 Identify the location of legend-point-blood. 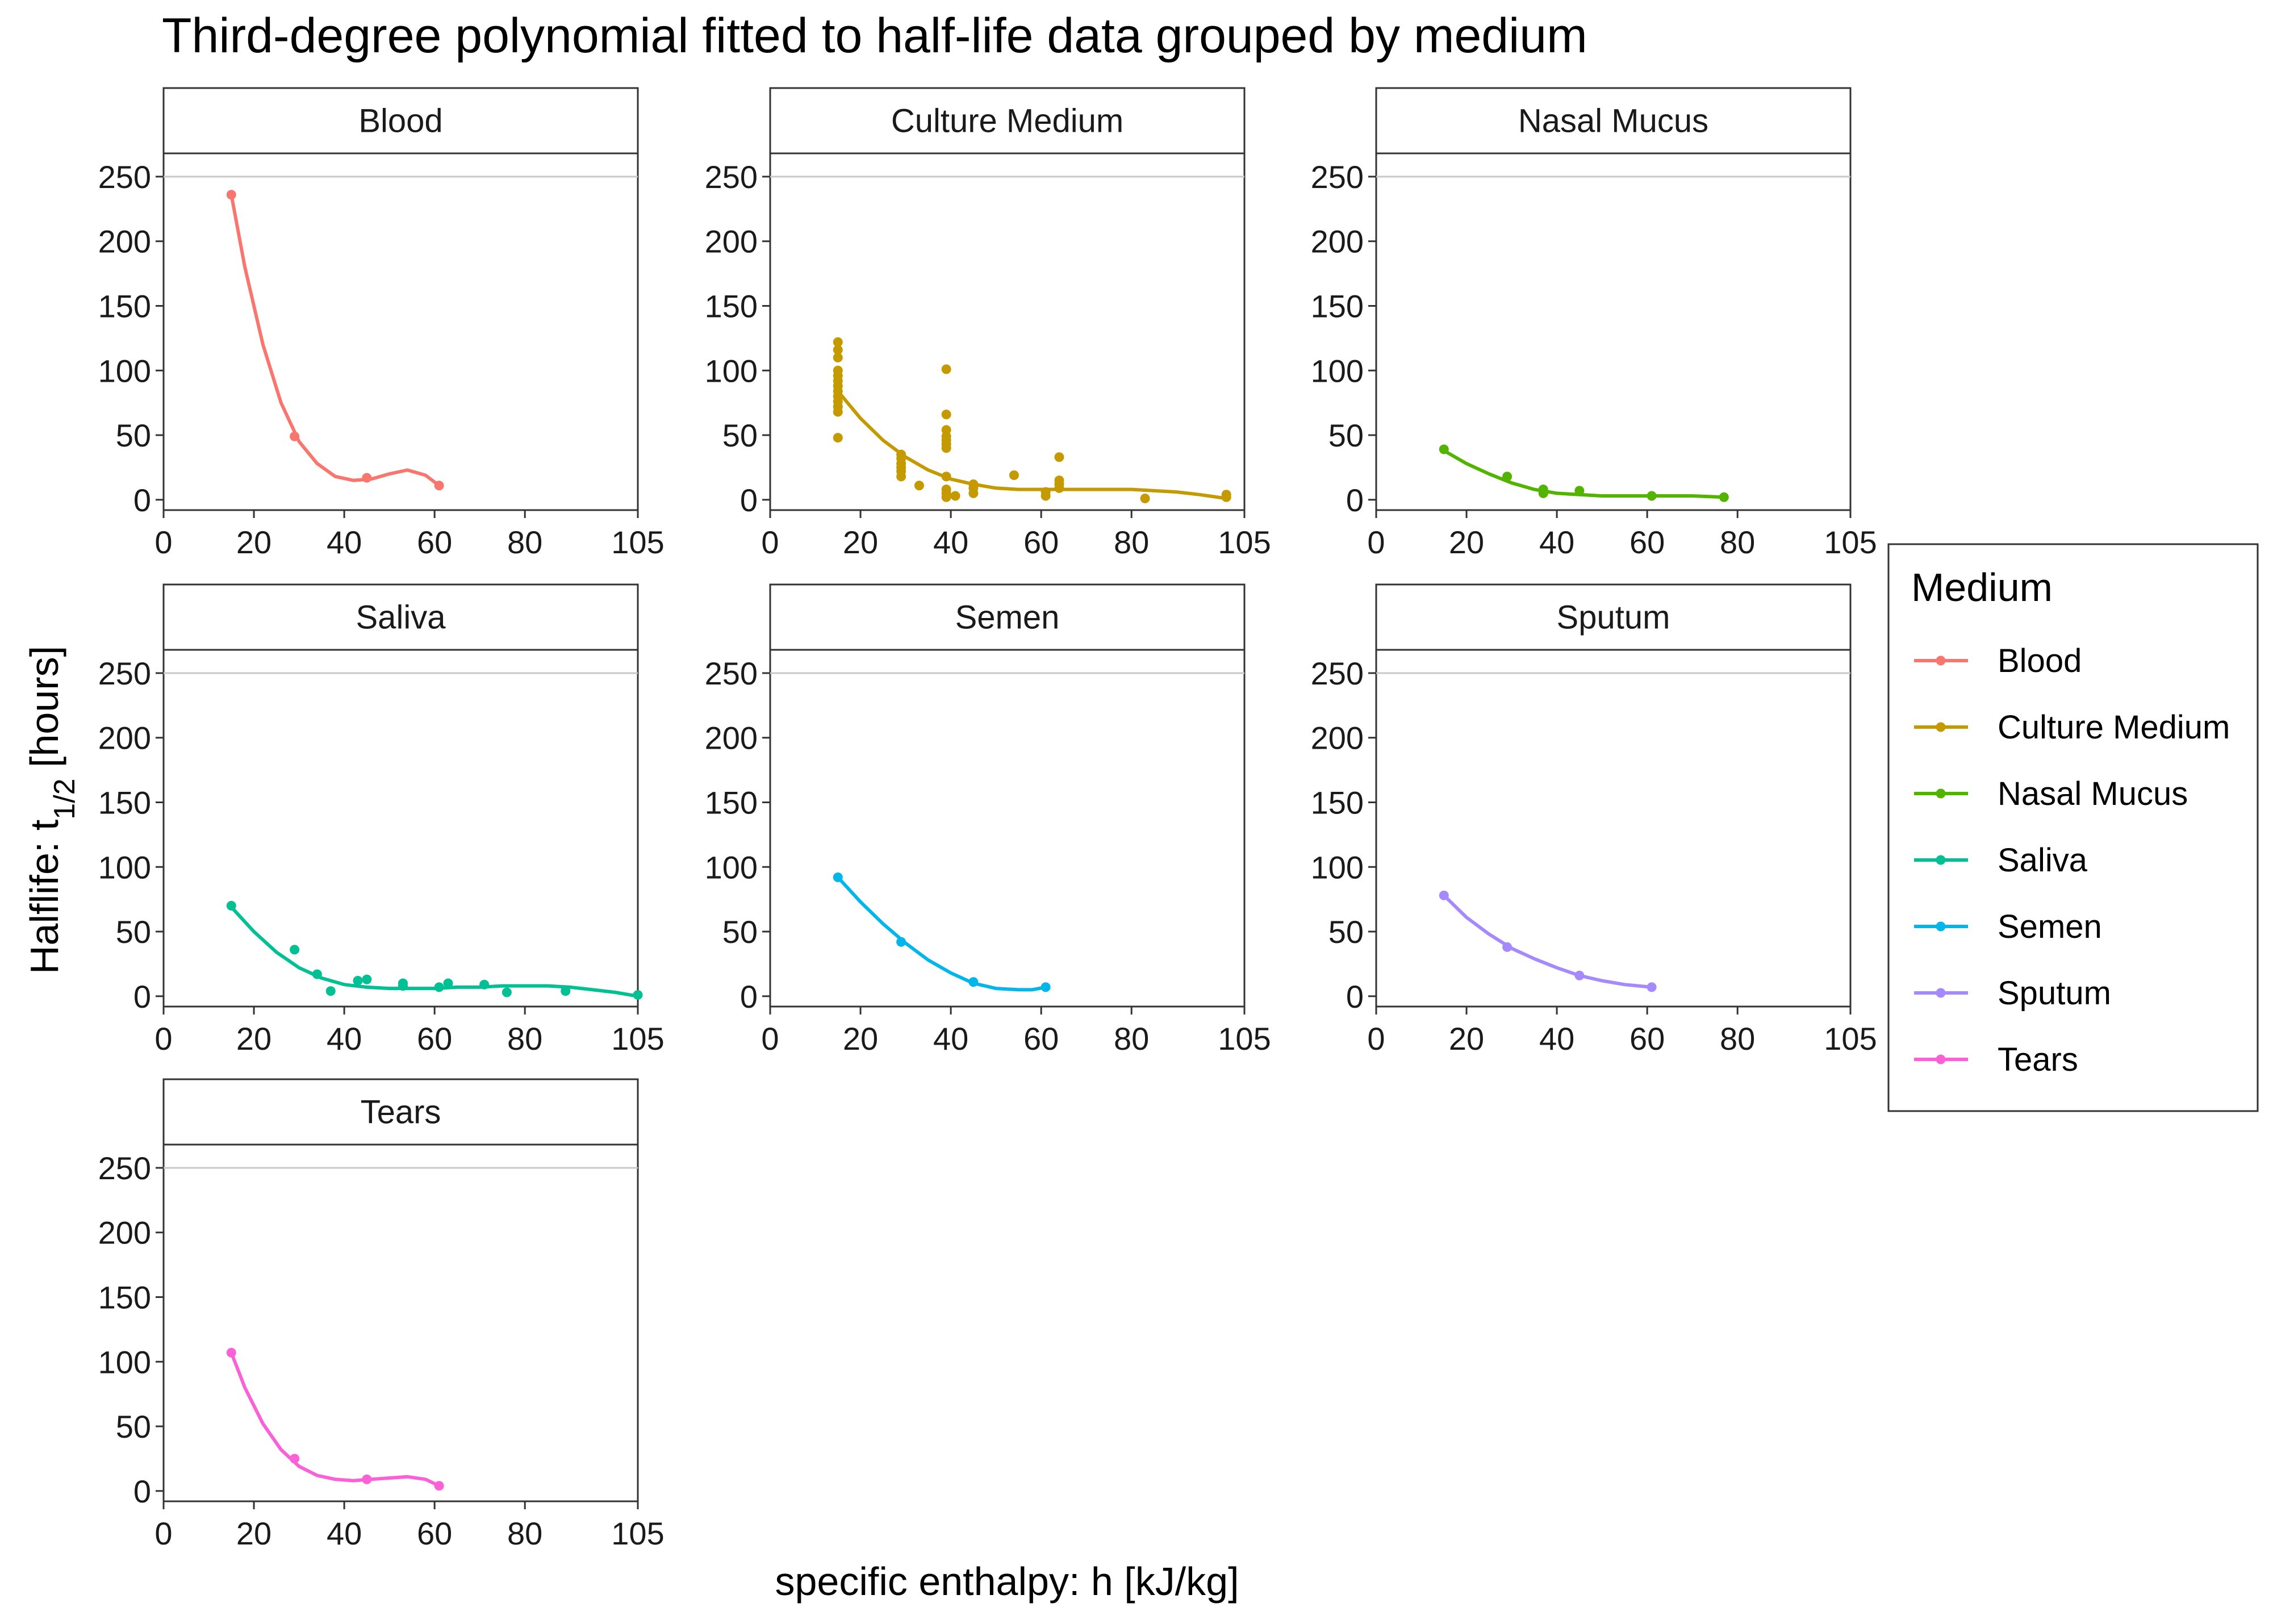
(1941, 661).